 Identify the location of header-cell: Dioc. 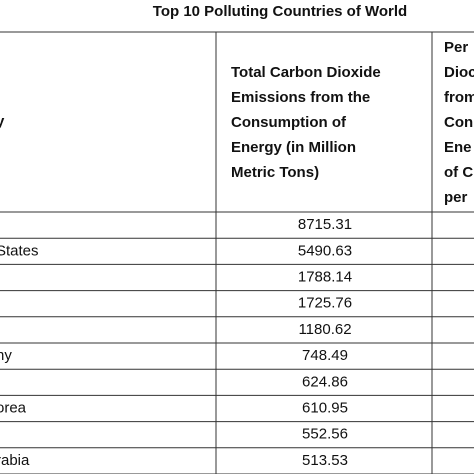
(459, 72).